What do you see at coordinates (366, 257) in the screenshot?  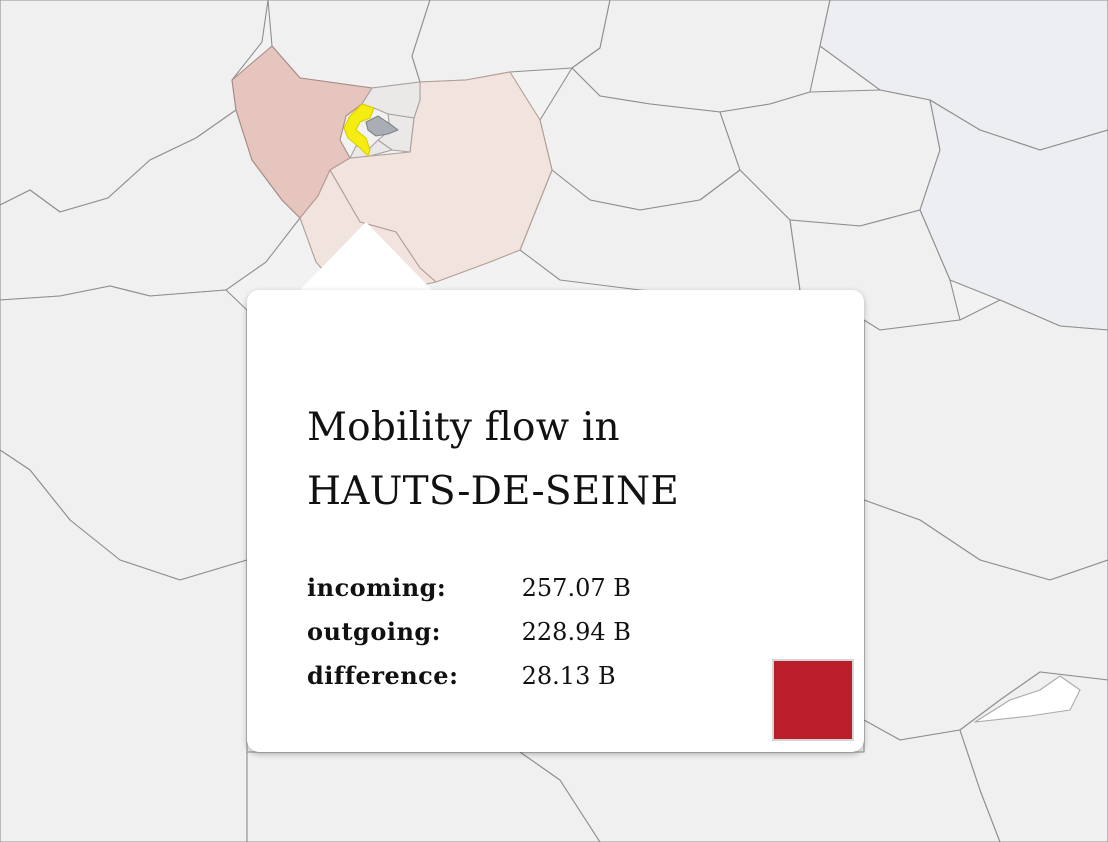 I see `tooltip-pointer` at bounding box center [366, 257].